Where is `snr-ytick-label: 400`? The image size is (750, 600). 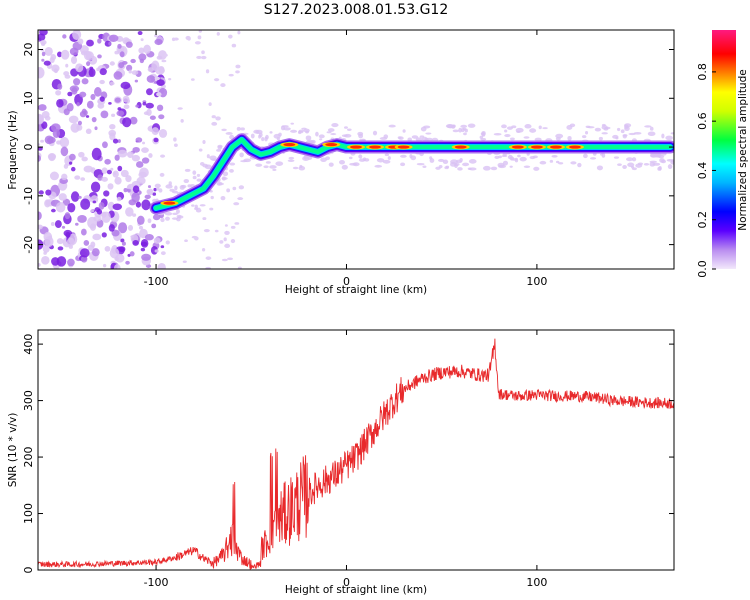 snr-ytick-label: 400 is located at coordinates (28, 344).